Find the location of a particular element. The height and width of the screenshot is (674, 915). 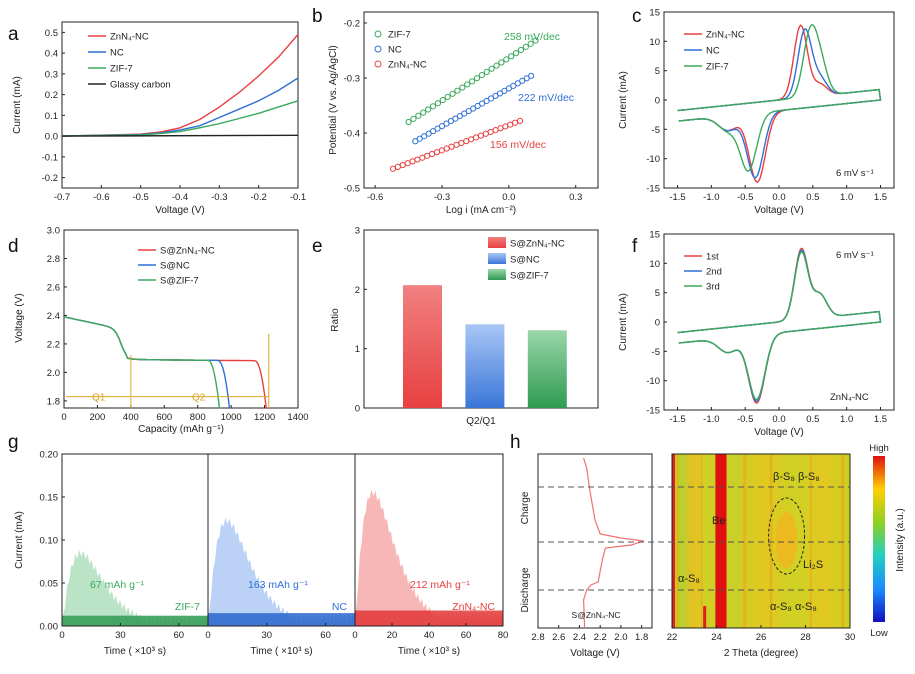

panel-letter: e is located at coordinates (317, 246).